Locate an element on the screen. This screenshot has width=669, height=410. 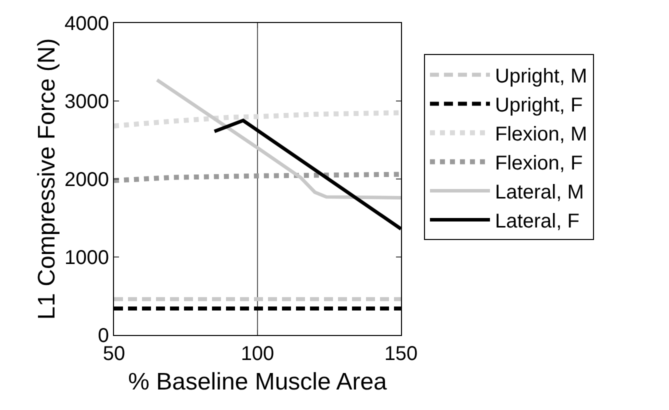
y-tick-label: 3000 is located at coordinates (86, 102).